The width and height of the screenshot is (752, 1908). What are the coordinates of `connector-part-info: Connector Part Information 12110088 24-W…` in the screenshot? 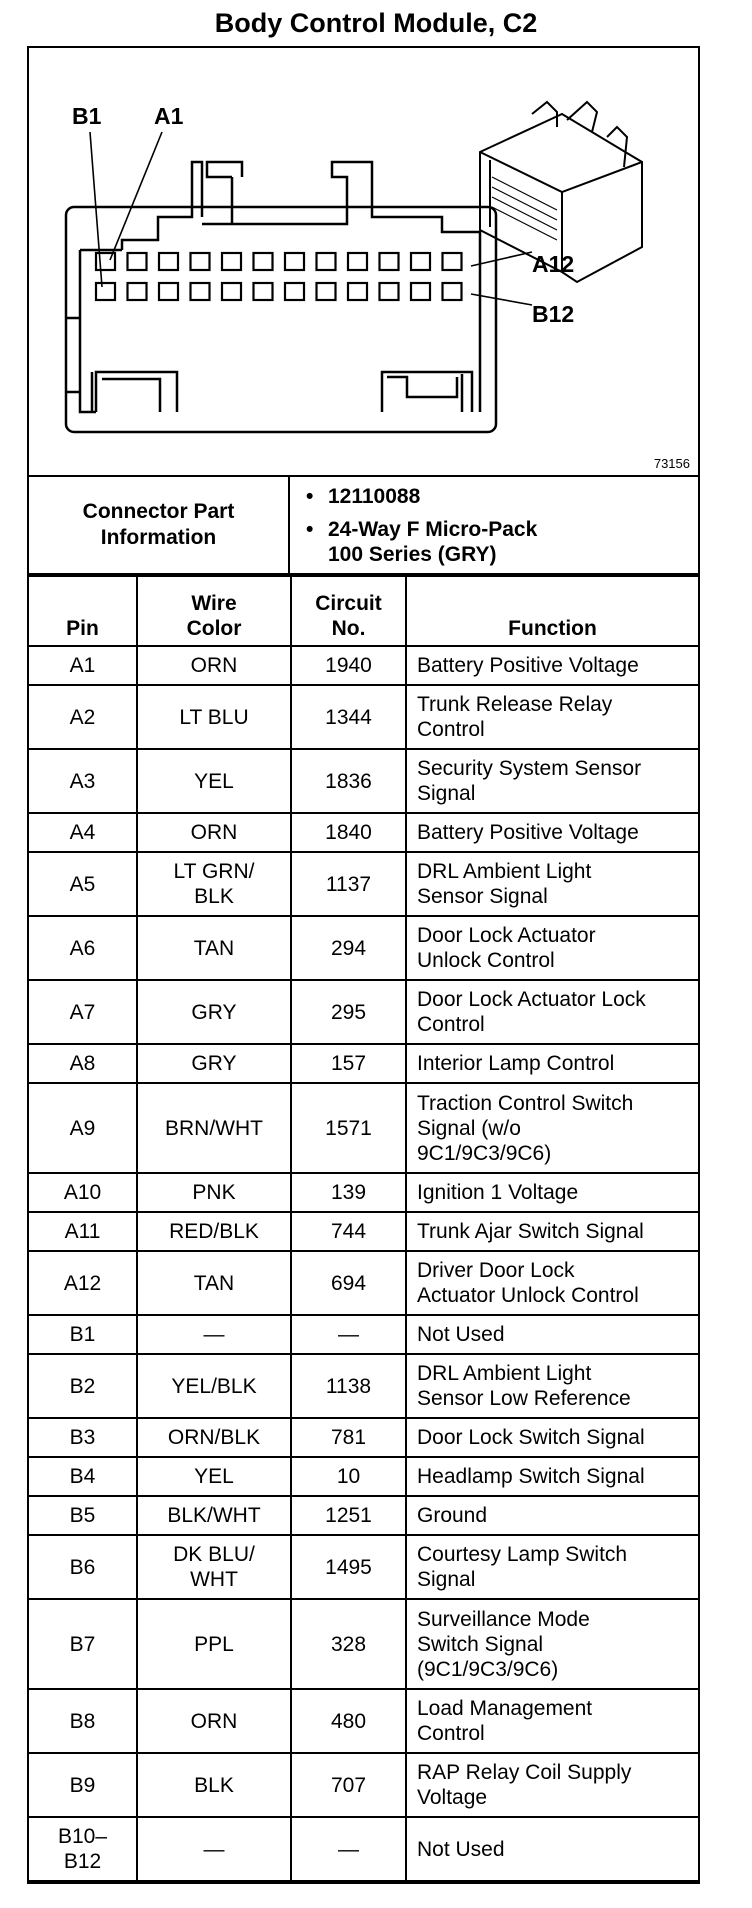 It's located at (363, 526).